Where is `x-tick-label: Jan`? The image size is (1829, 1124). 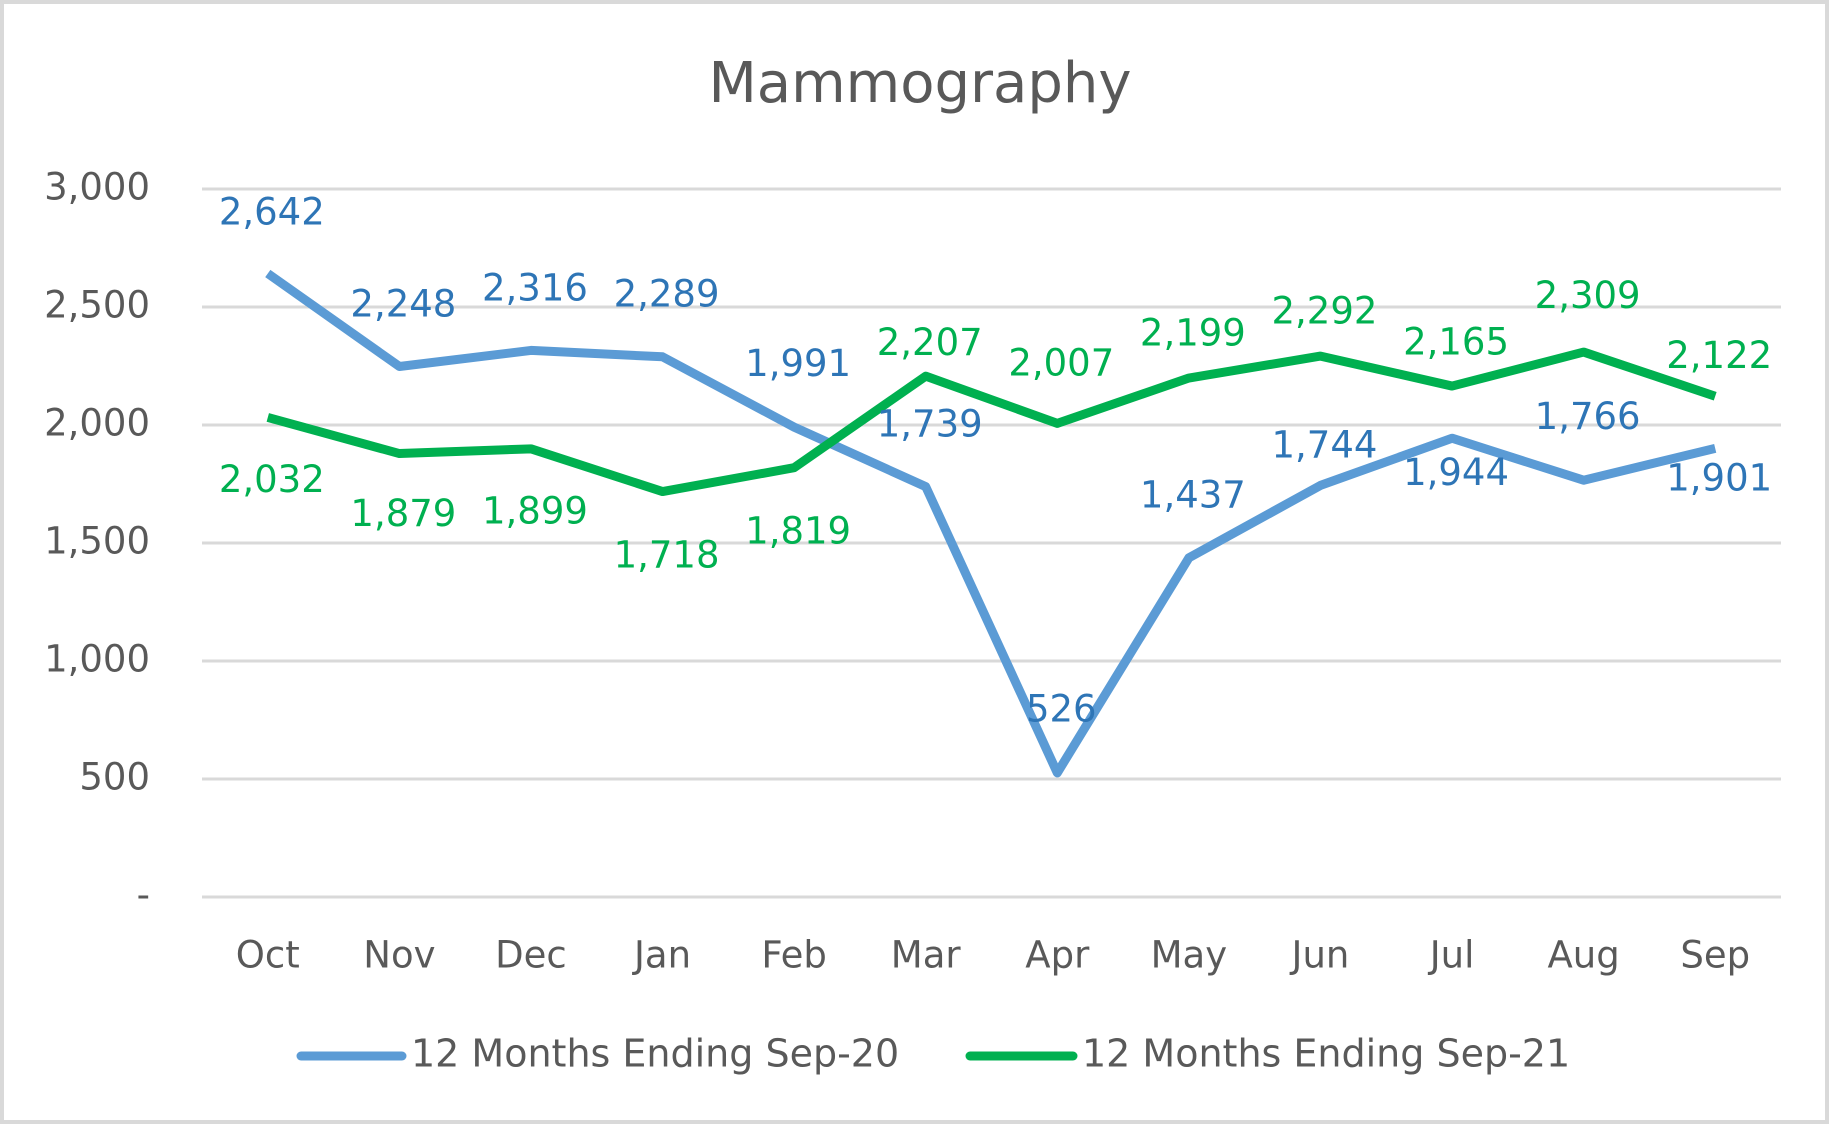 x-tick-label: Jan is located at coordinates (661, 955).